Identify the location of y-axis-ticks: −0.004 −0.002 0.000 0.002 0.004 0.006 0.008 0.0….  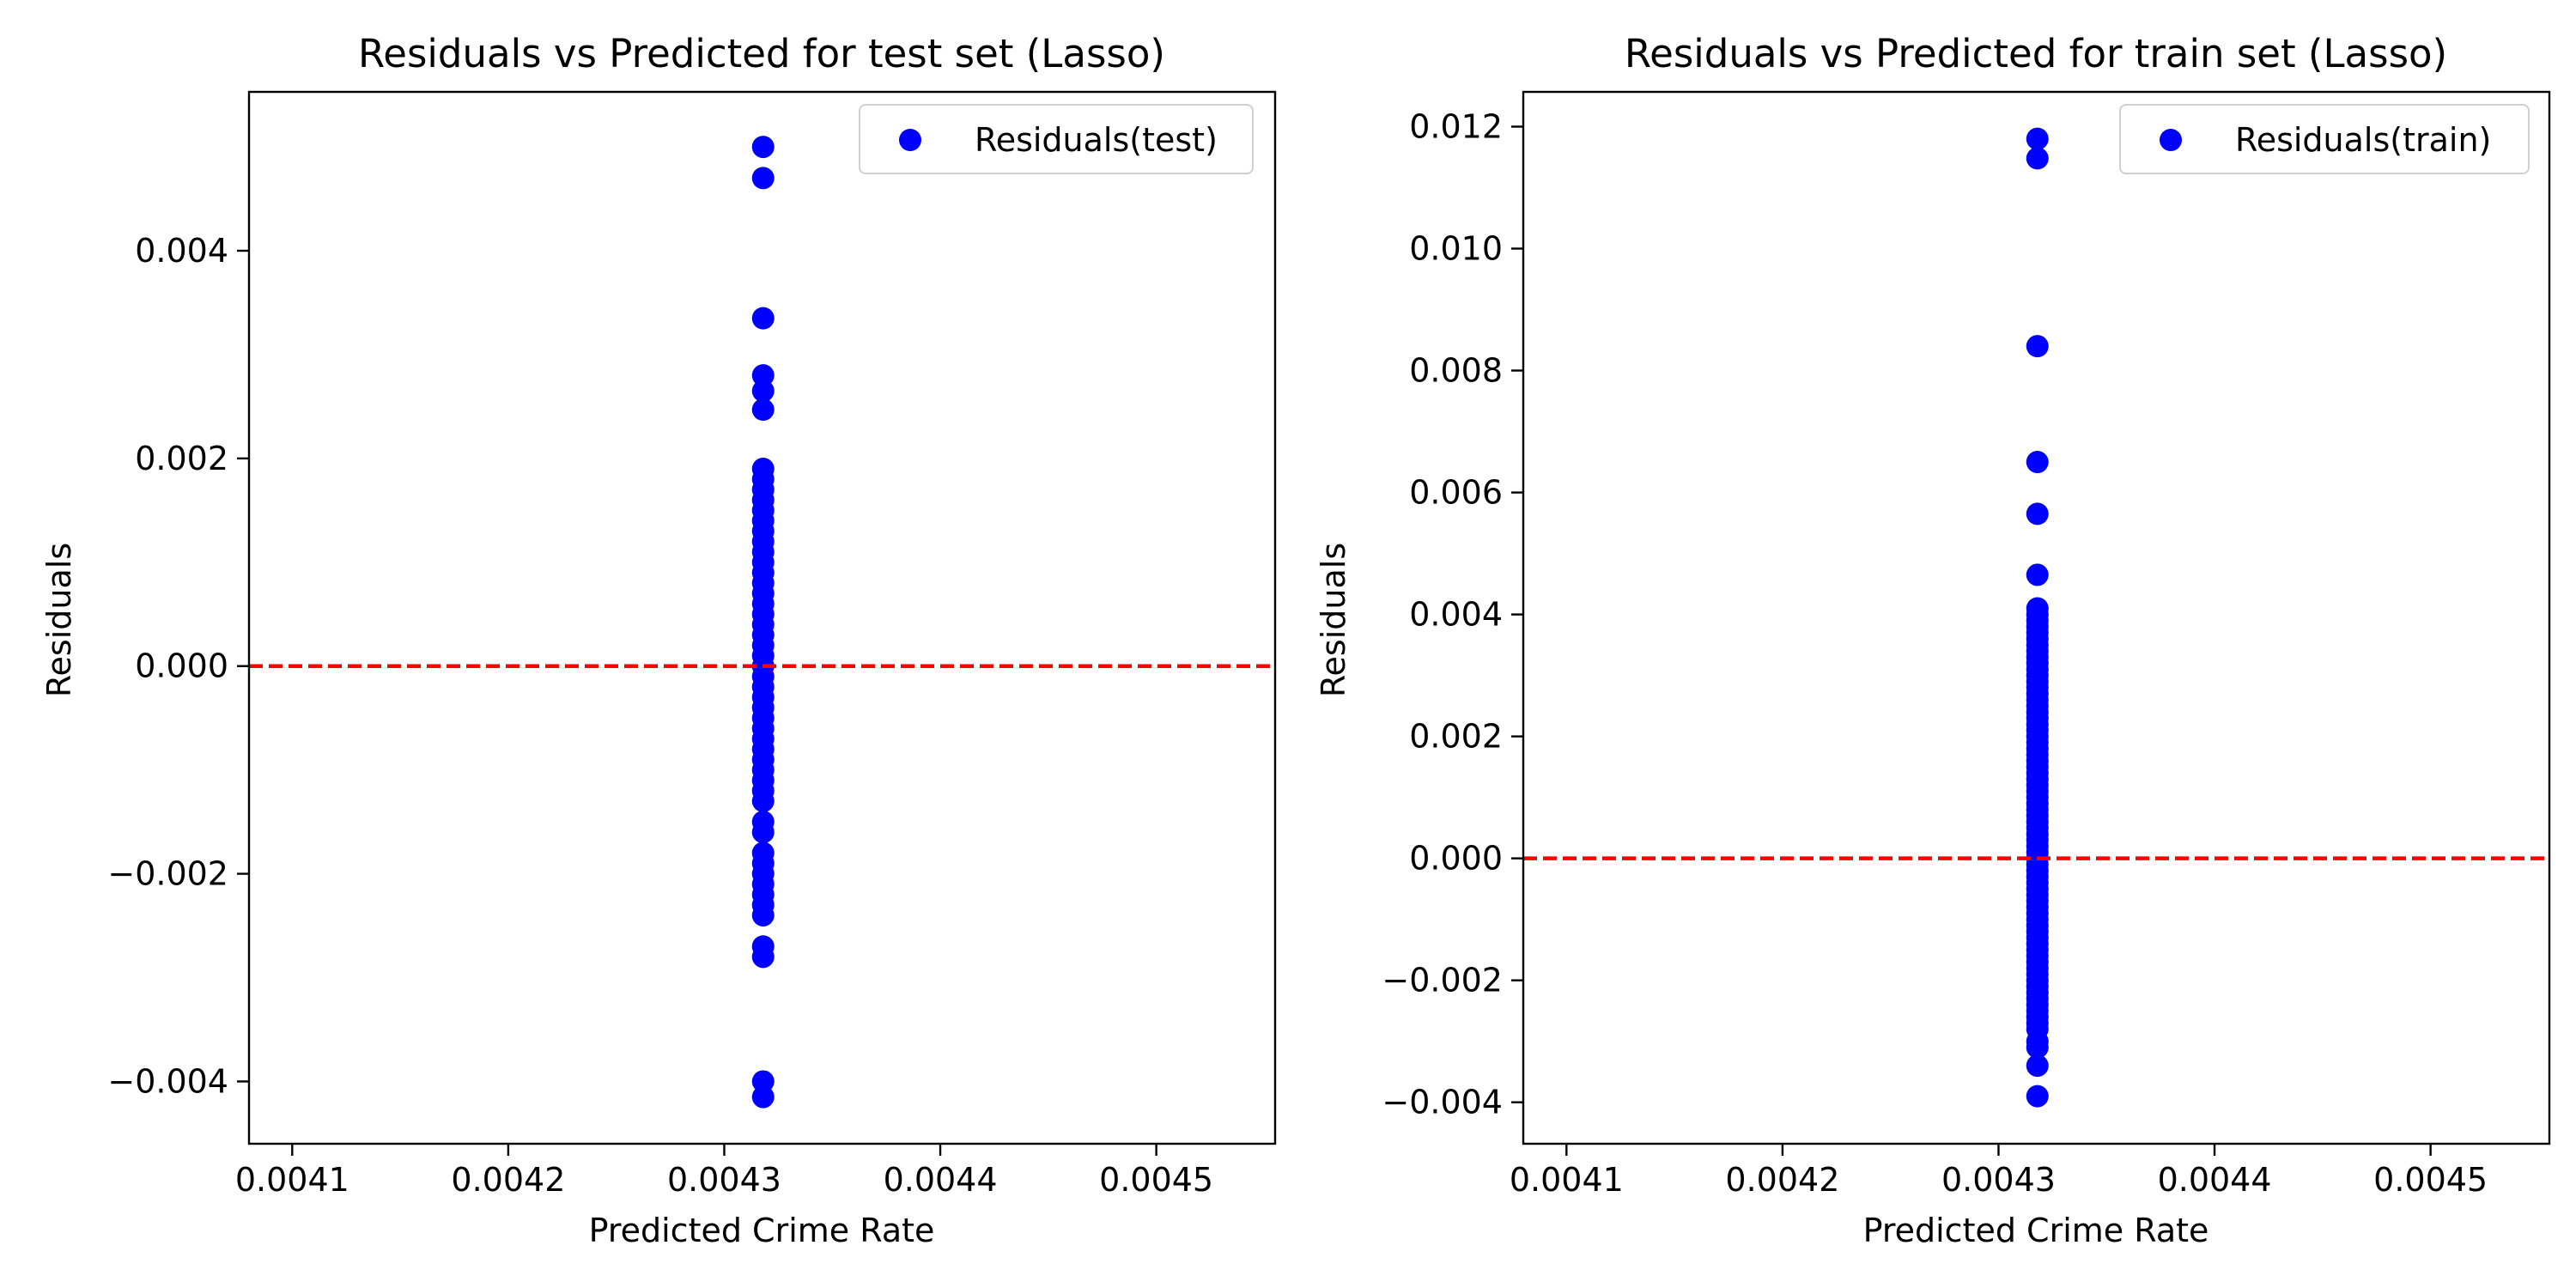
(1452, 614).